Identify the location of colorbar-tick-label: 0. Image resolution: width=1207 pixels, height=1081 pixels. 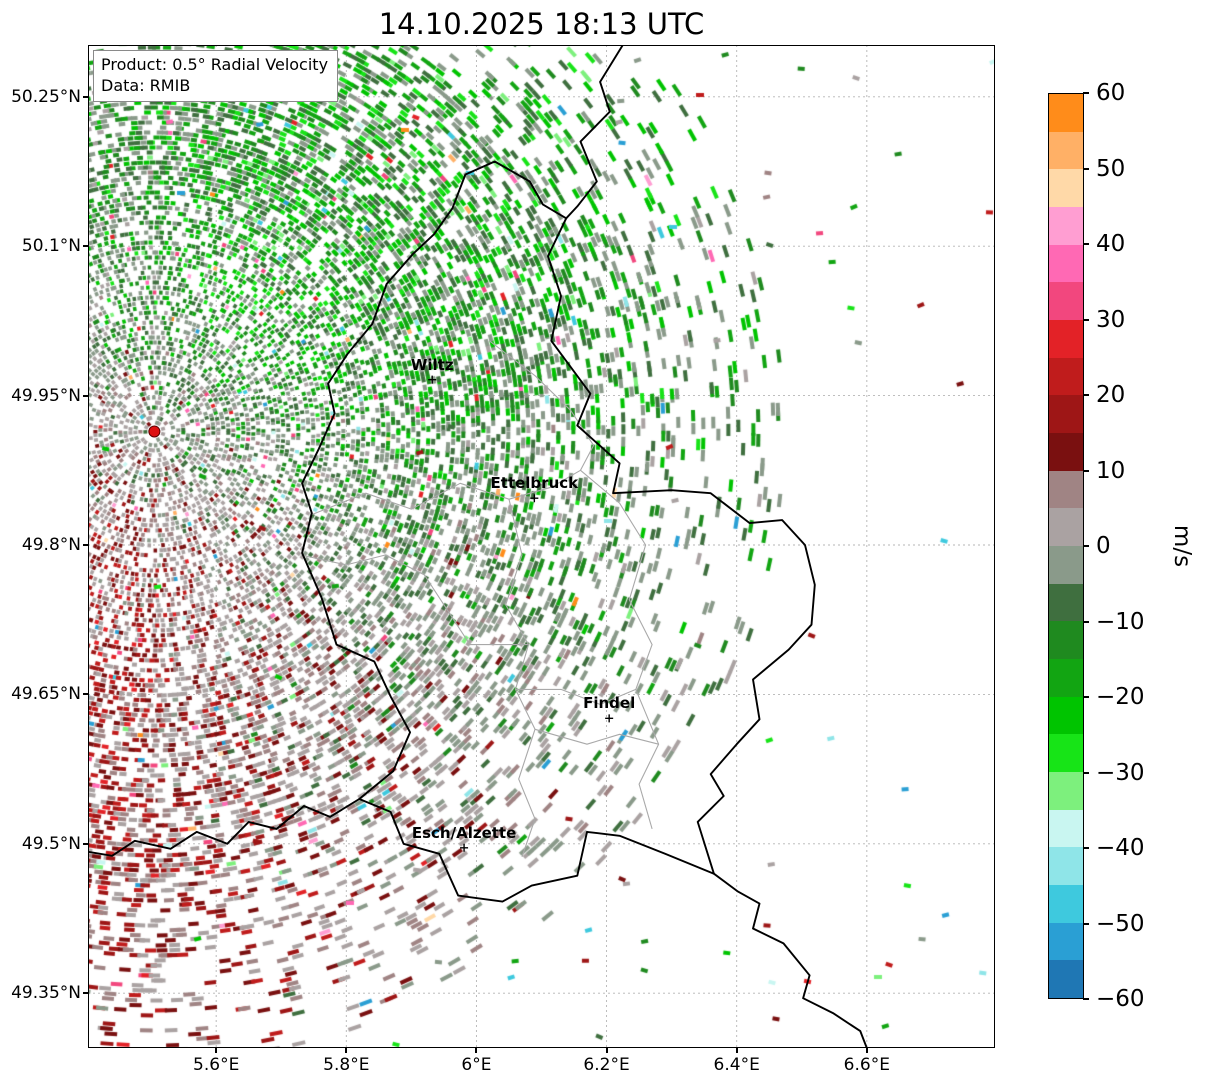
(1103, 546).